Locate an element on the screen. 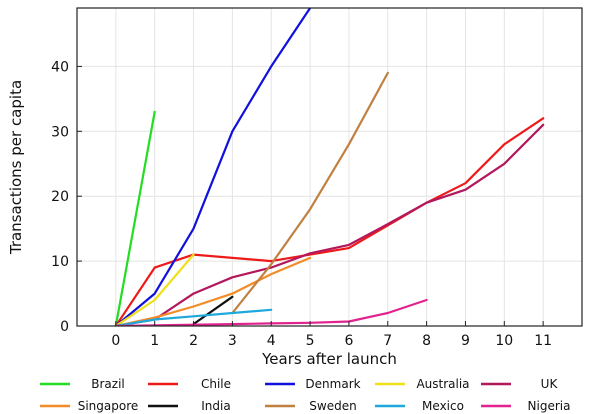  y-tick-label: 30 is located at coordinates (60, 132).